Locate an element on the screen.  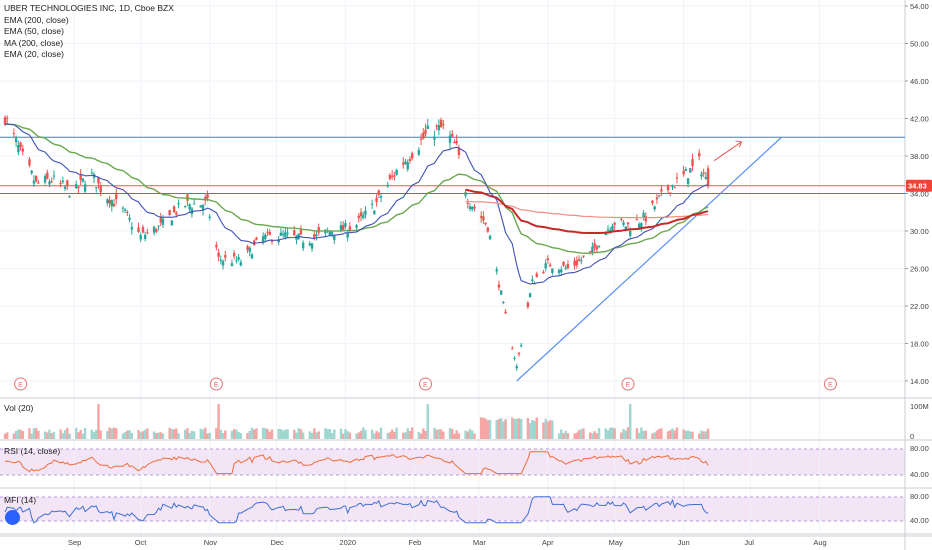
rsi-line is located at coordinates (356, 463).